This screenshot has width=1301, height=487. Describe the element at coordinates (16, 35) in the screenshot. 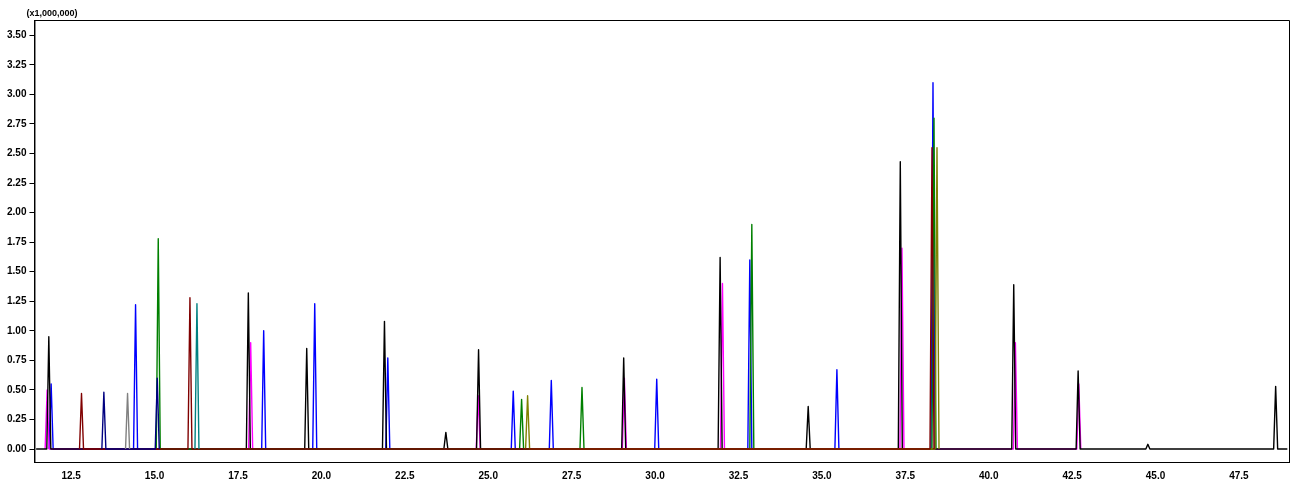

I see `y-tick-label: 3.50` at that location.